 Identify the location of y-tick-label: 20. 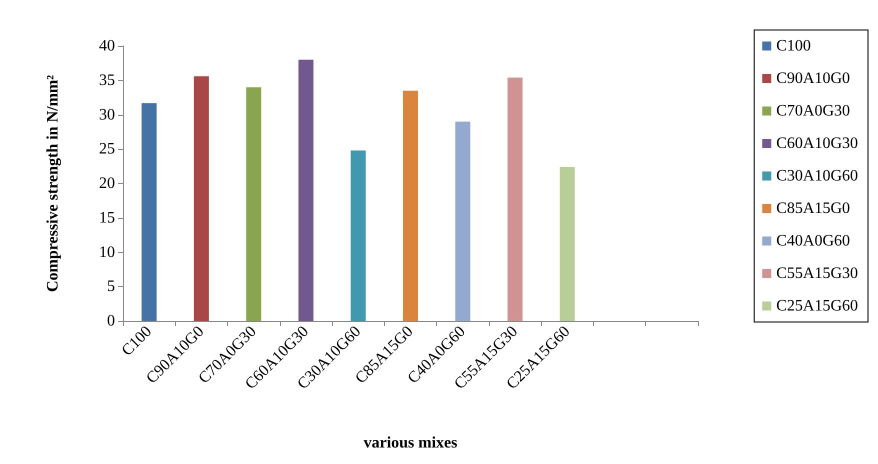
(107, 183).